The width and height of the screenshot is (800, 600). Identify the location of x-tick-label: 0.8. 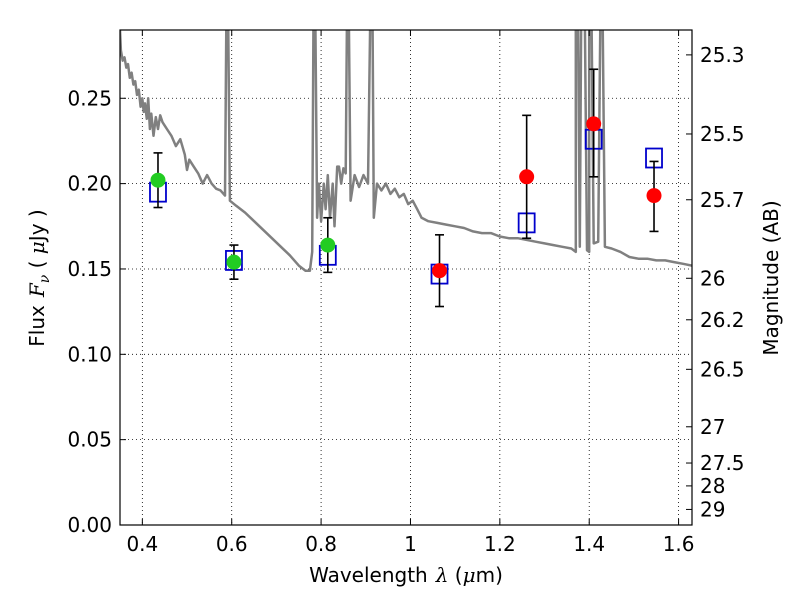
(321, 544).